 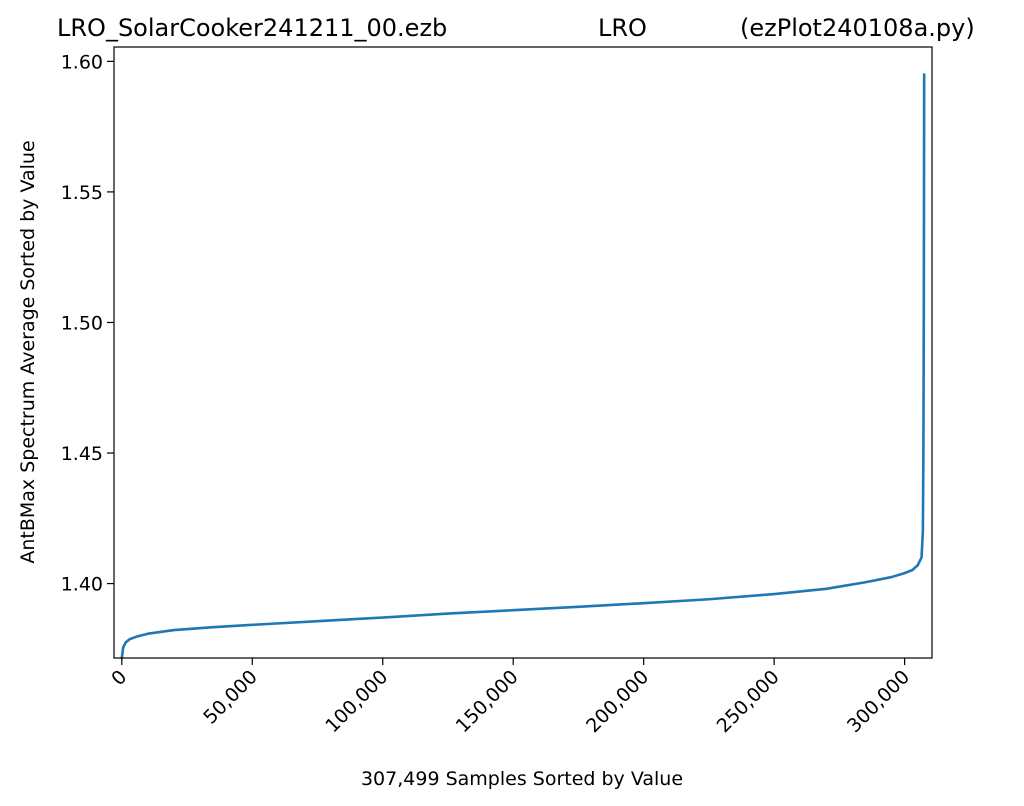 What do you see at coordinates (119, 678) in the screenshot?
I see `x-tick-label: 0` at bounding box center [119, 678].